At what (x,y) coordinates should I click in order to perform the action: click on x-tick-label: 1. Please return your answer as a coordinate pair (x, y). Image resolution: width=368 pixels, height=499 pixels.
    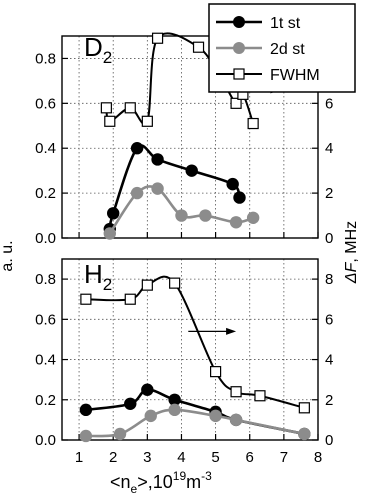
    Looking at the image, I should click on (79, 457).